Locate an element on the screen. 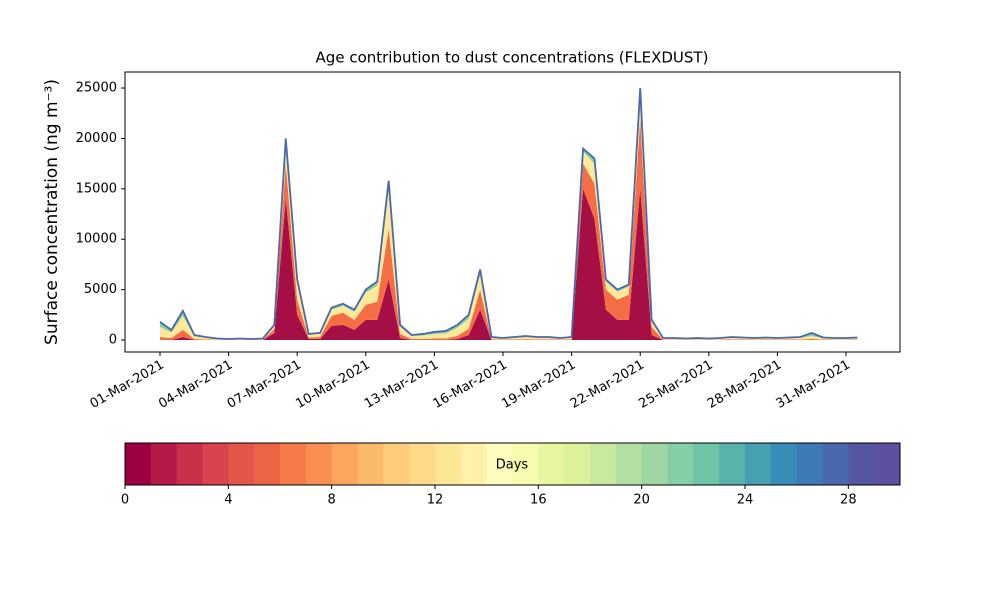 This screenshot has width=1000, height=600. colorbar-tick-label: 8 is located at coordinates (332, 500).